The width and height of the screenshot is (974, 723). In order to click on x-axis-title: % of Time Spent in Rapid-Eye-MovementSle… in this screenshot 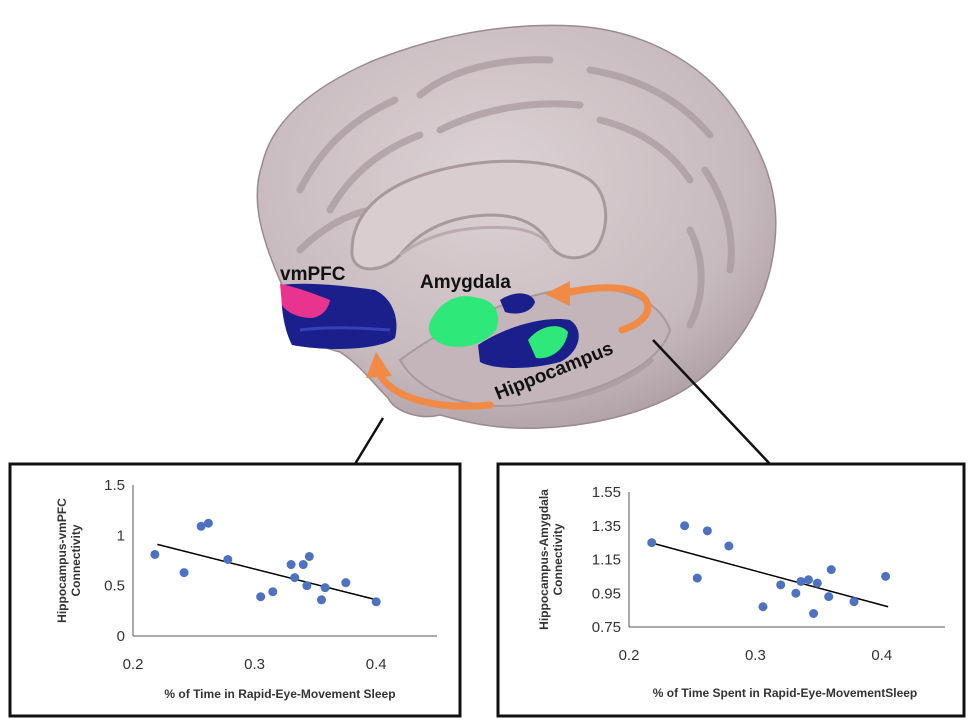, I will do `click(785, 693)`.